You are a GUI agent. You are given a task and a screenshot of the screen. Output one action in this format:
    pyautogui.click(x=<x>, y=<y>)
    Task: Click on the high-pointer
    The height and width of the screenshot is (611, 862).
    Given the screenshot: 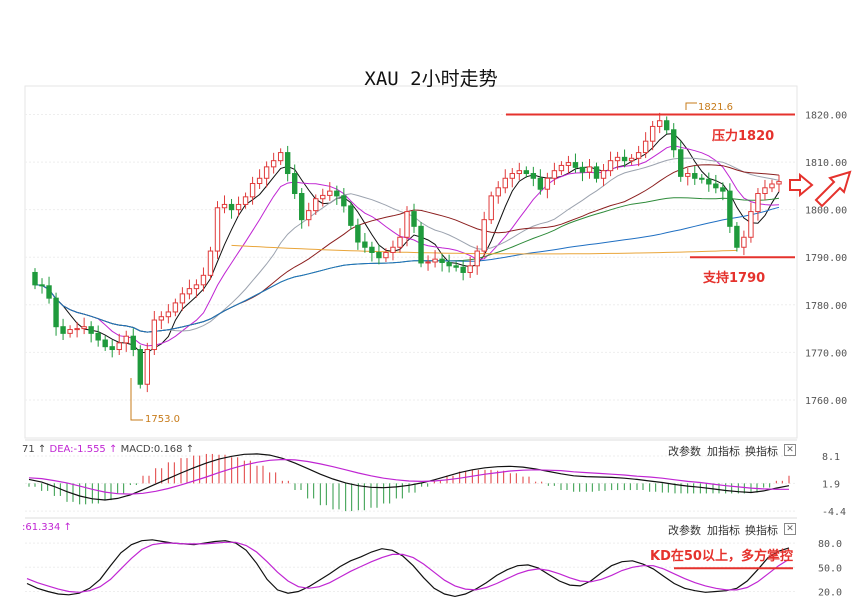 What is the action you would take?
    pyautogui.click(x=691, y=106)
    